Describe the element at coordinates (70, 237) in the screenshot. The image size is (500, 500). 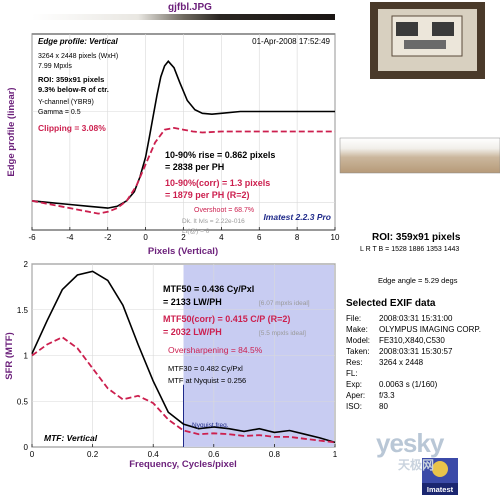
I see `edge-x-tick-label: -4` at that location.